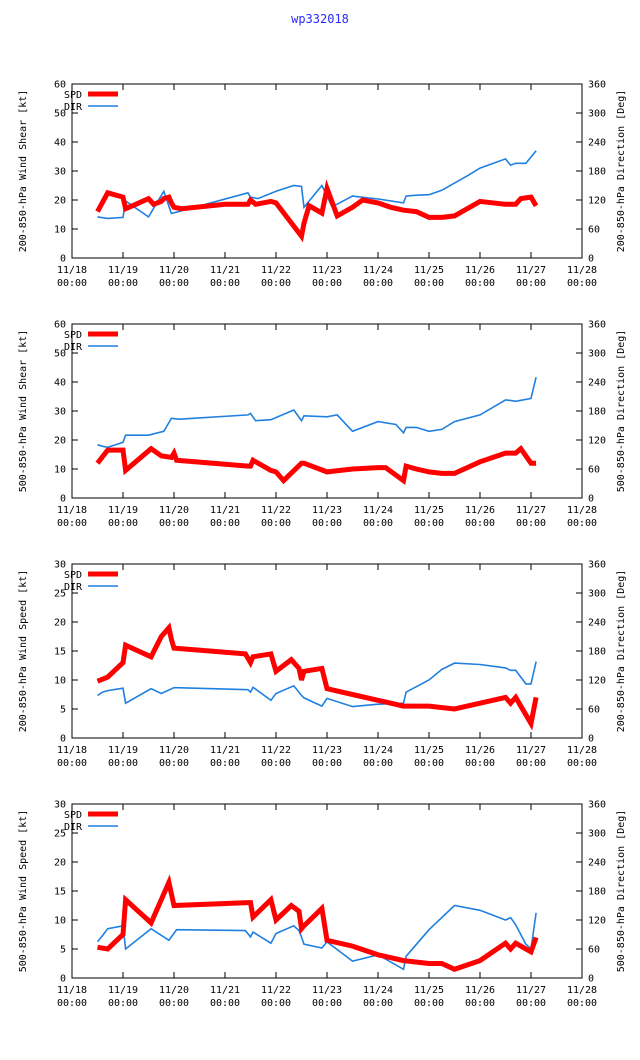  What do you see at coordinates (621, 891) in the screenshot?
I see `y2-axis-label: 500-850-hPa Direction [Deg]` at bounding box center [621, 891].